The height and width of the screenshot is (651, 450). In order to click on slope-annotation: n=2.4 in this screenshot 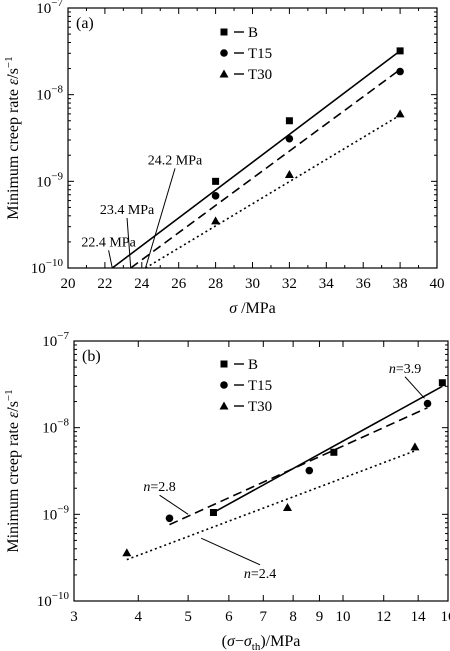, I will do `click(260, 574)`.